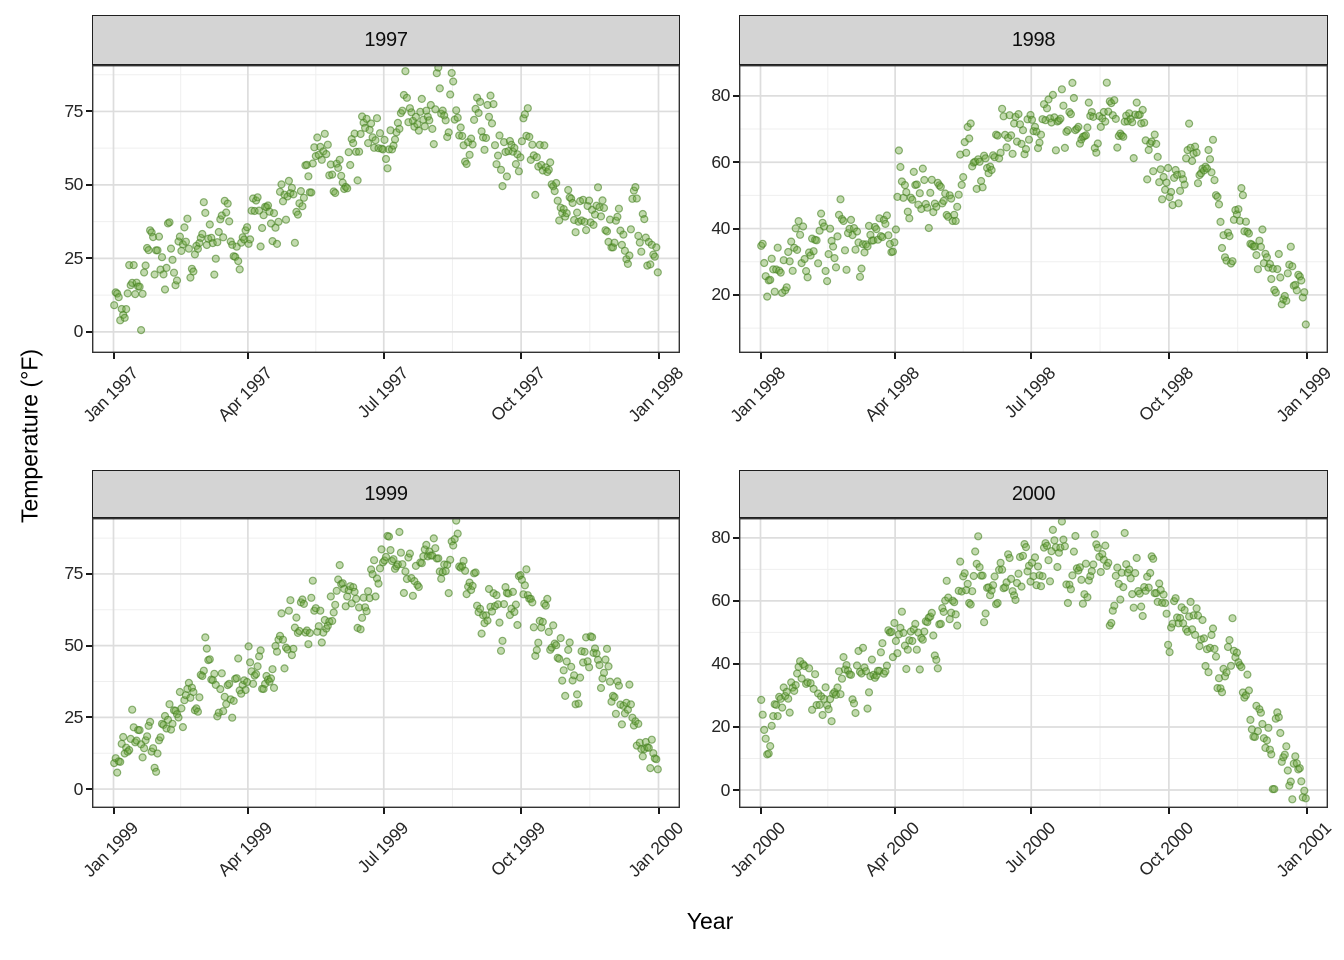  I want to click on y-tick-label: 60, so click(720, 161).